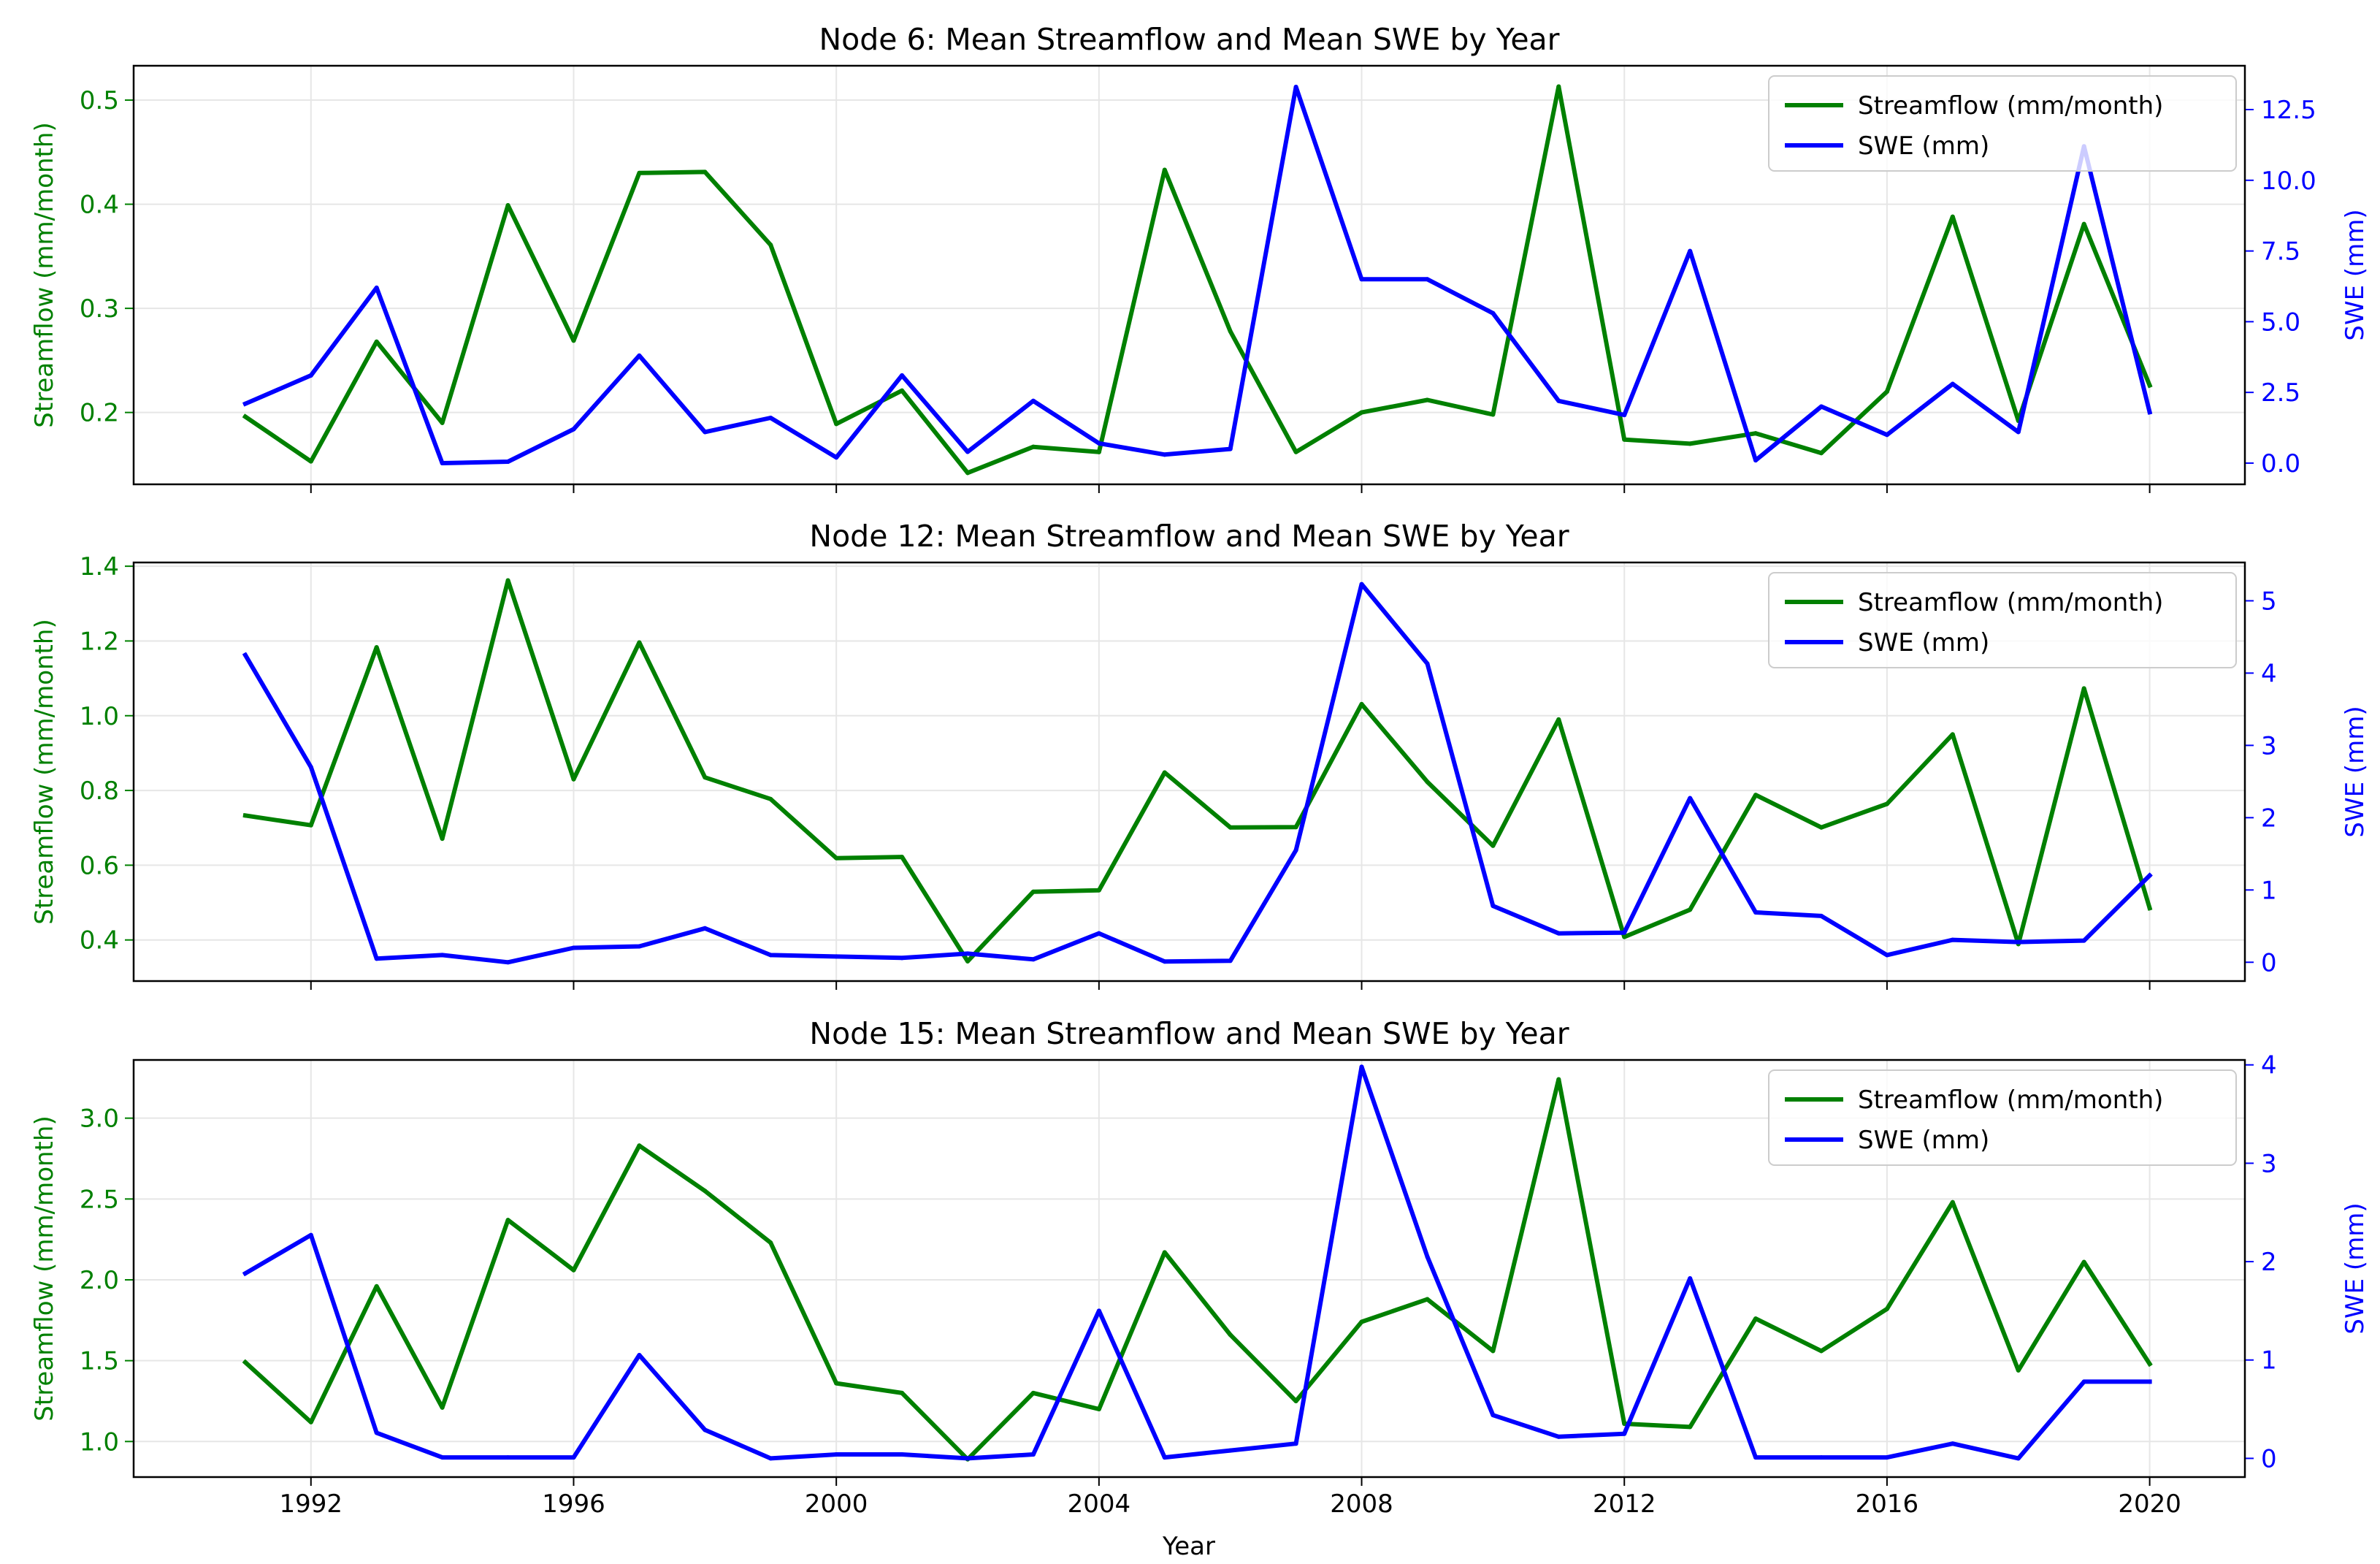 This screenshot has width=2380, height=1564. Describe the element at coordinates (2010, 106) in the screenshot. I see `legend-streamflow-label: Streamflow (mm/month)` at that location.